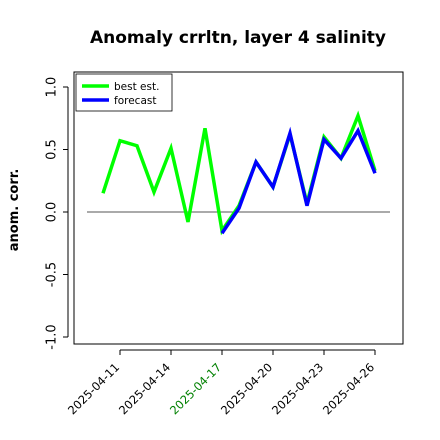 This screenshot has height=440, width=440. I want to click on x-tick-label: 2025-04-20, so click(246, 388).